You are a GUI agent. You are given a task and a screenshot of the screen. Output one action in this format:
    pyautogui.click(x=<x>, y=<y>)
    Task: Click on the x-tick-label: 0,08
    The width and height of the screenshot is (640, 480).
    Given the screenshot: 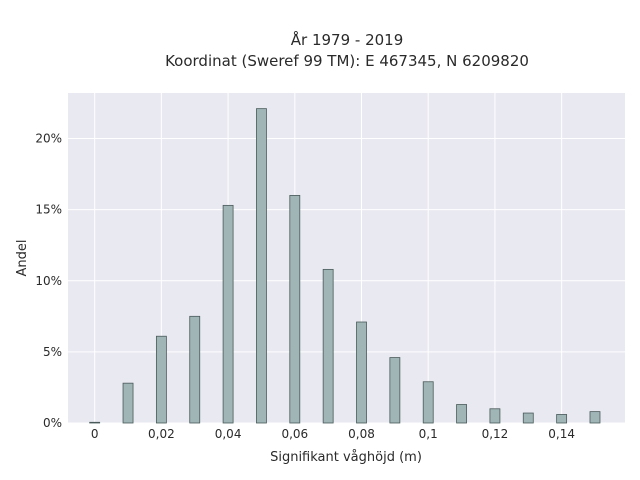 What is the action you would take?
    pyautogui.click(x=361, y=434)
    